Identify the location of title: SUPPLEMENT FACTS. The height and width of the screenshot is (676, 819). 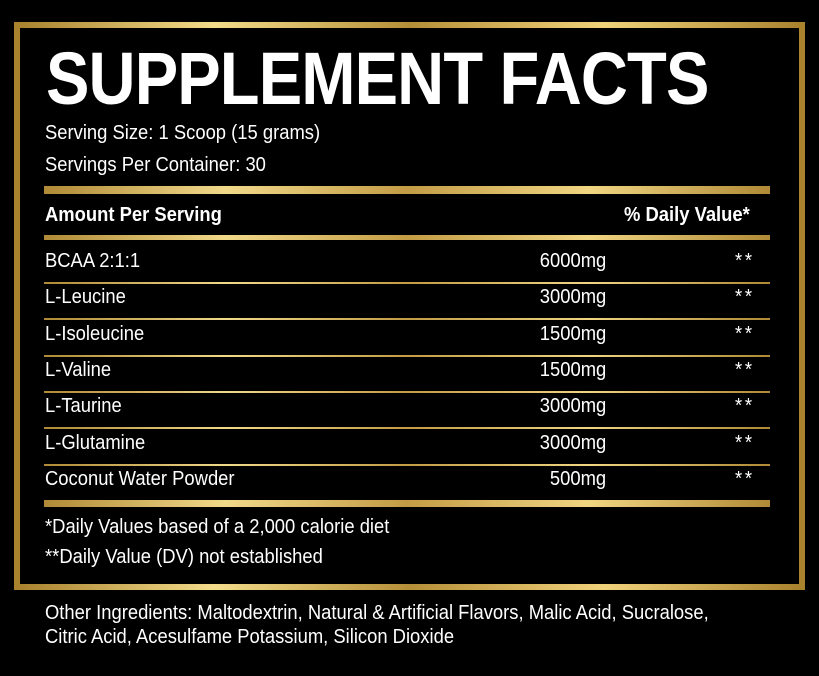
(377, 78).